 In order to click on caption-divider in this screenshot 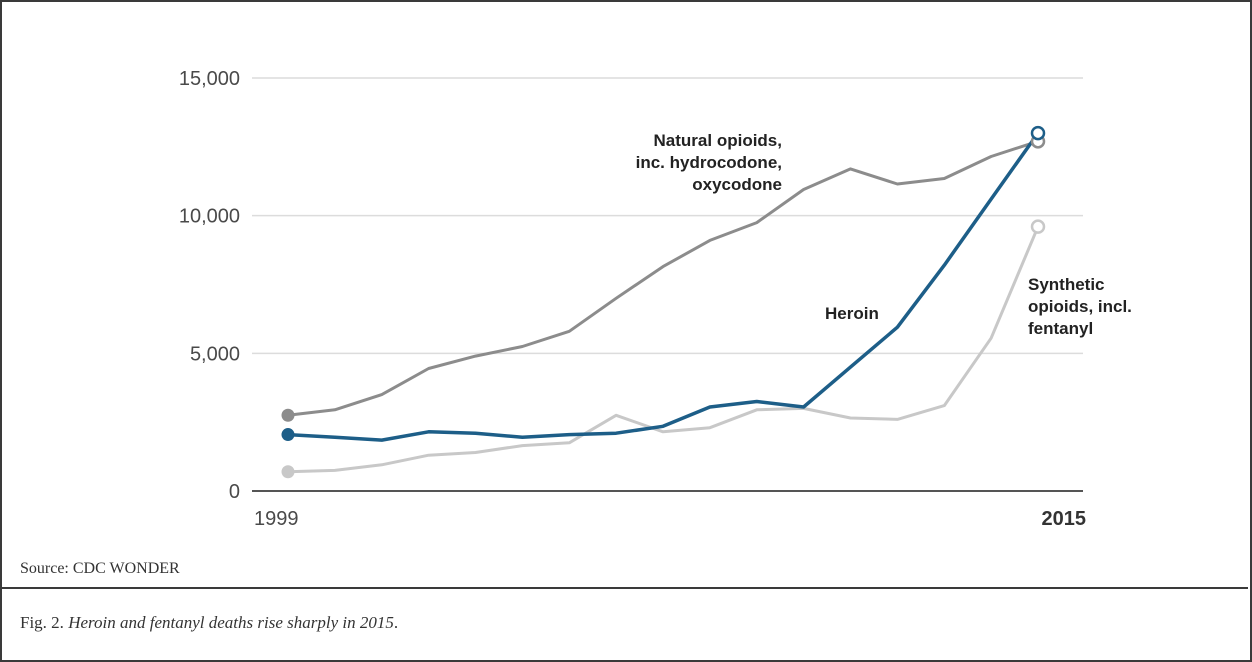, I will do `click(624, 588)`.